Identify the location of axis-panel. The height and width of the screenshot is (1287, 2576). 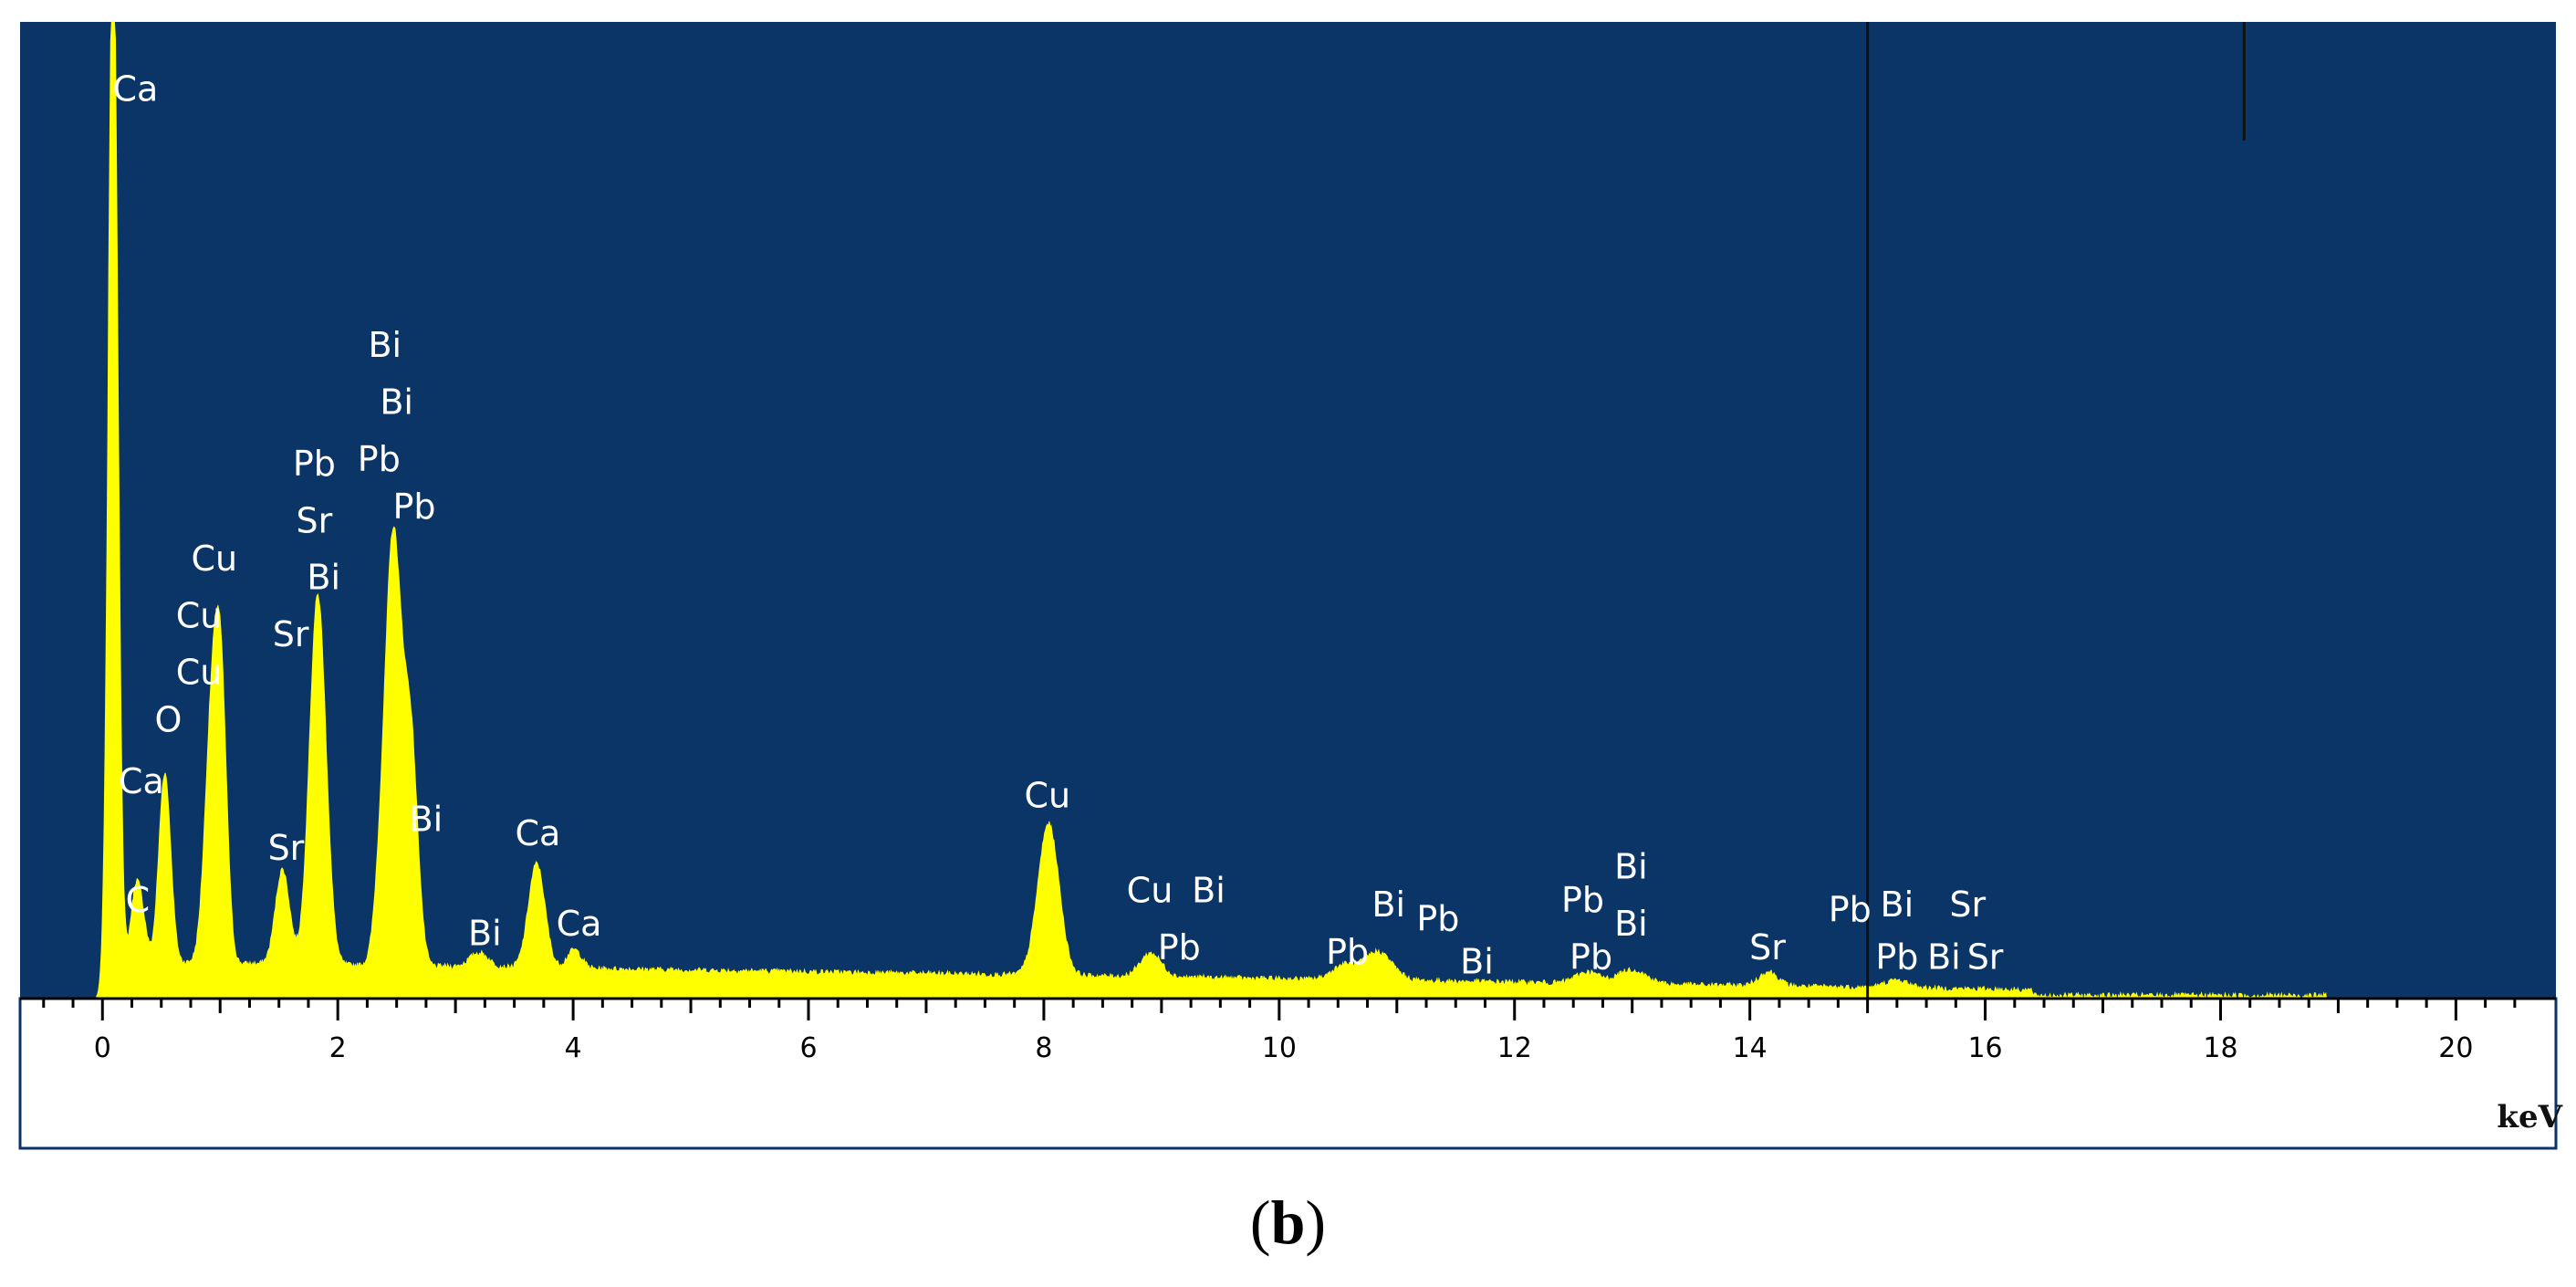
(1288, 1073).